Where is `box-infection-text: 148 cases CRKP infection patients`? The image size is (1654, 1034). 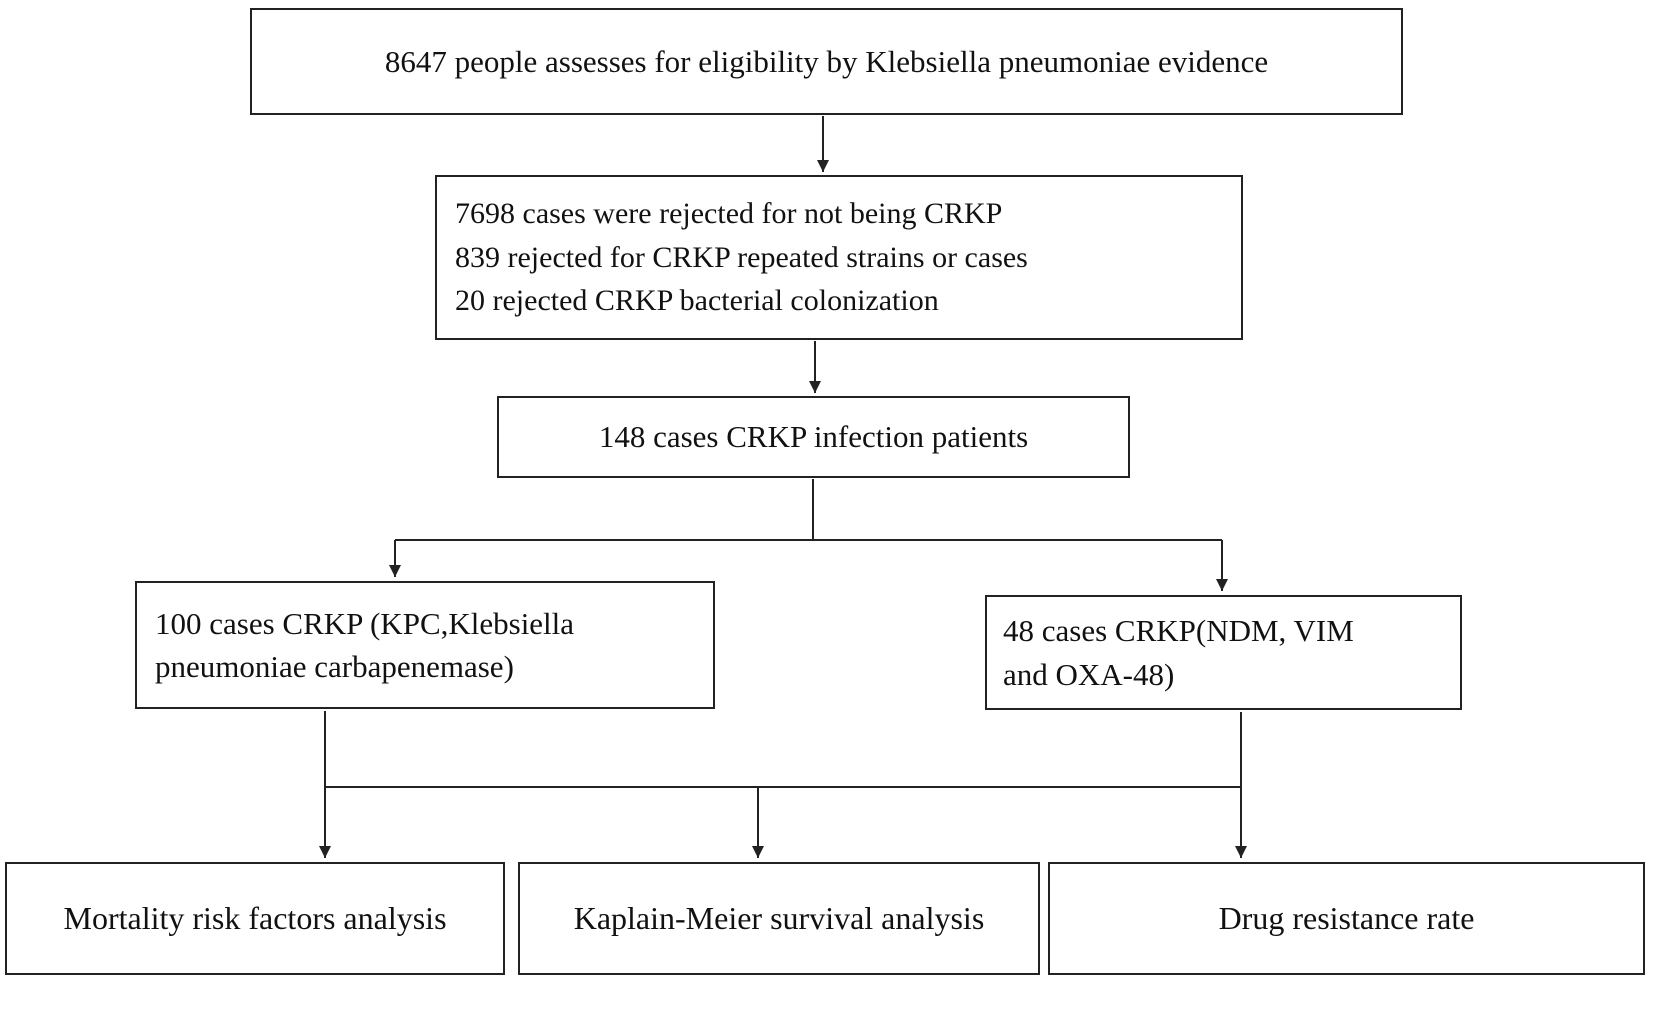
box-infection-text: 148 cases CRKP infection patients is located at coordinates (813, 436).